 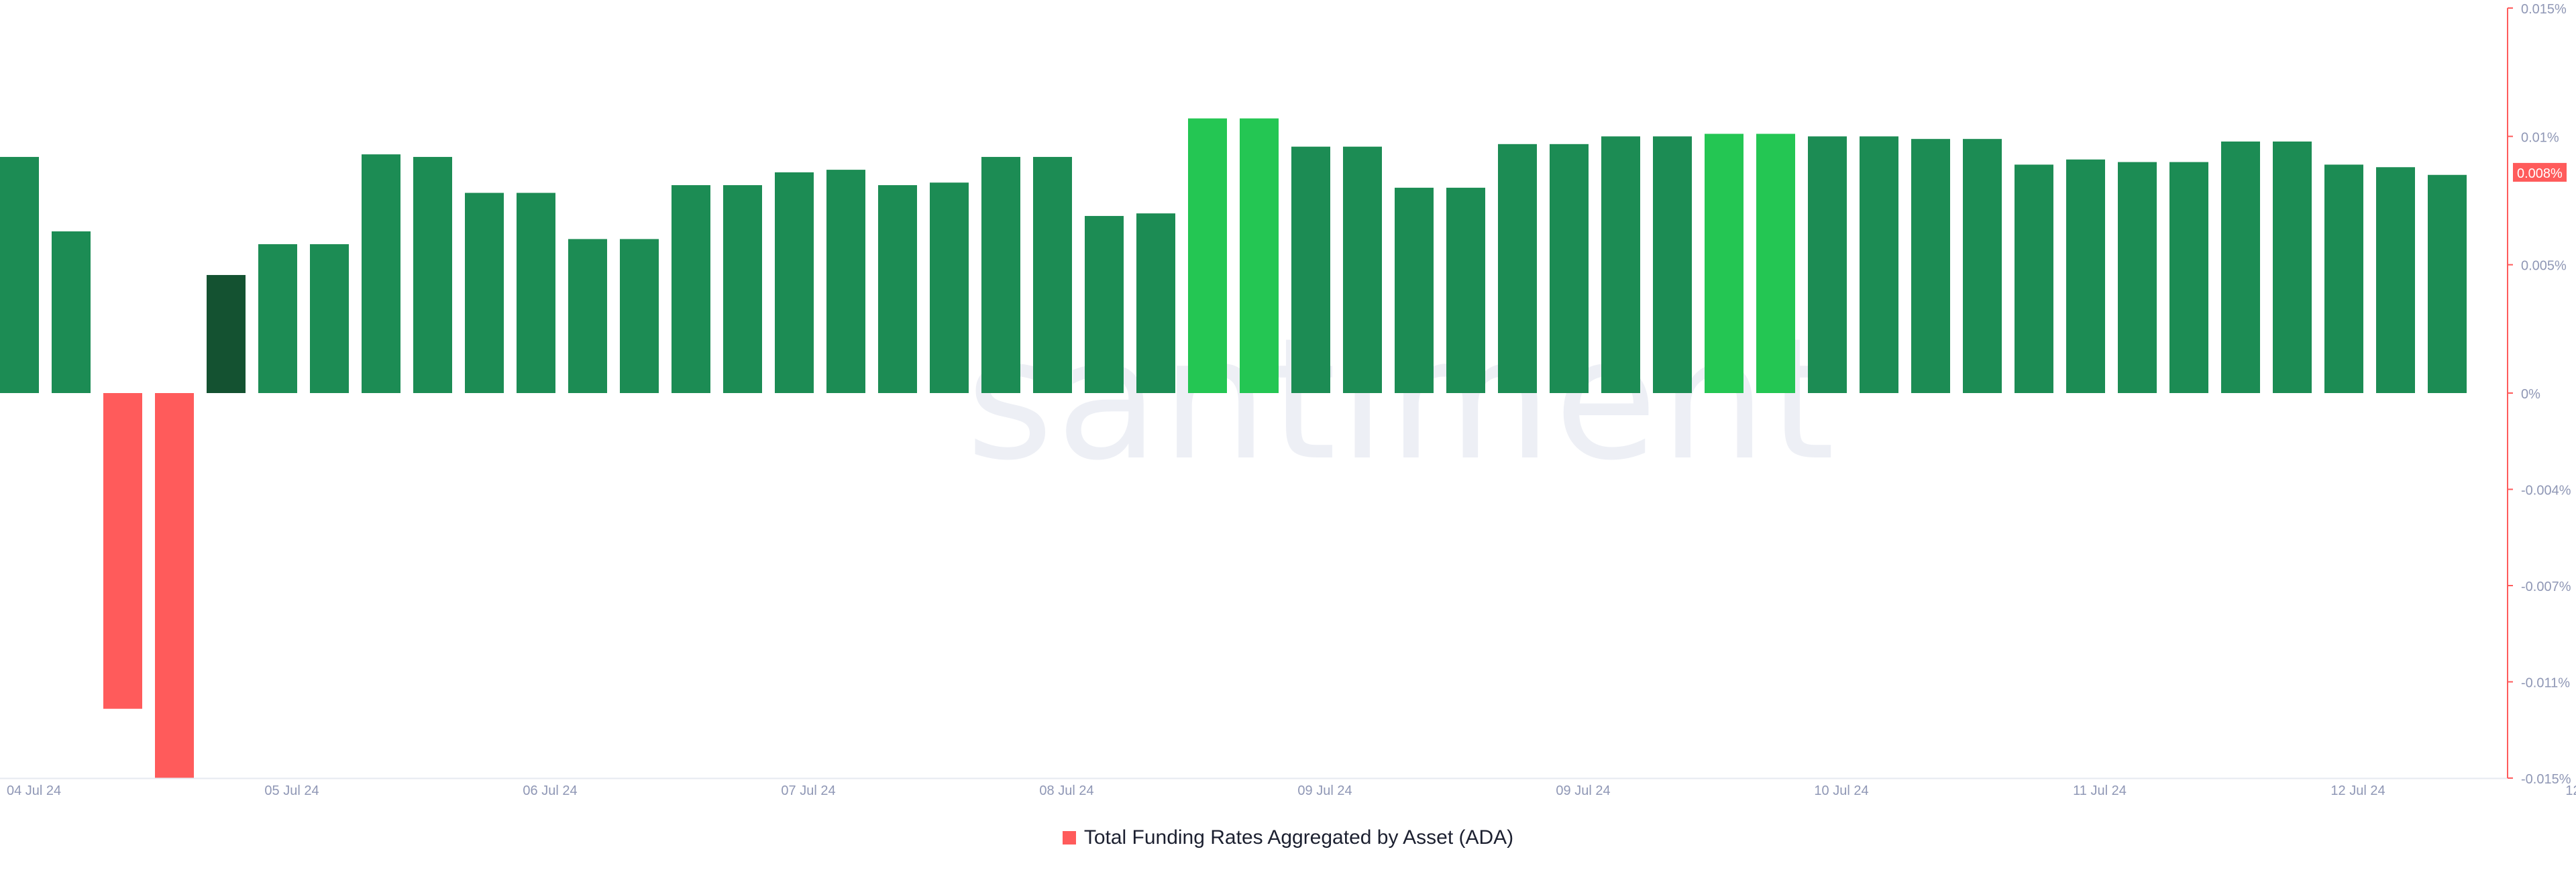 I want to click on y-tick-label: 0%, so click(x=2530, y=395).